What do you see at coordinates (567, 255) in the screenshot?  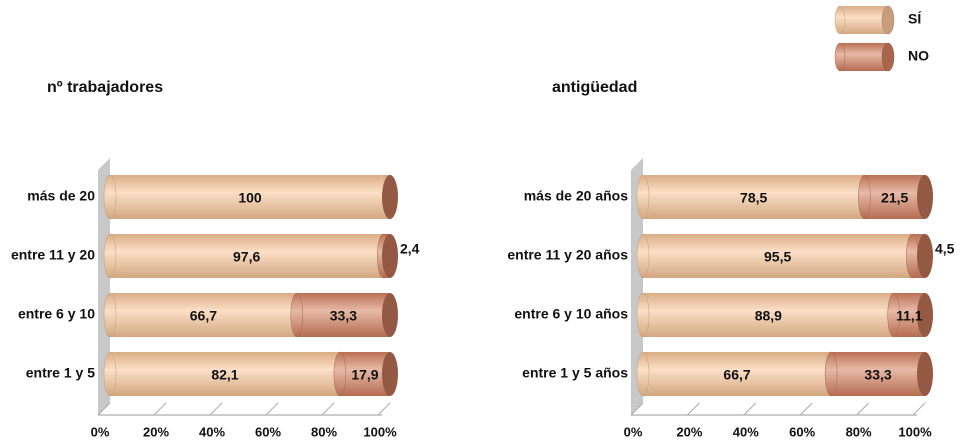 I see `category-label: entre 11 y 20 años` at bounding box center [567, 255].